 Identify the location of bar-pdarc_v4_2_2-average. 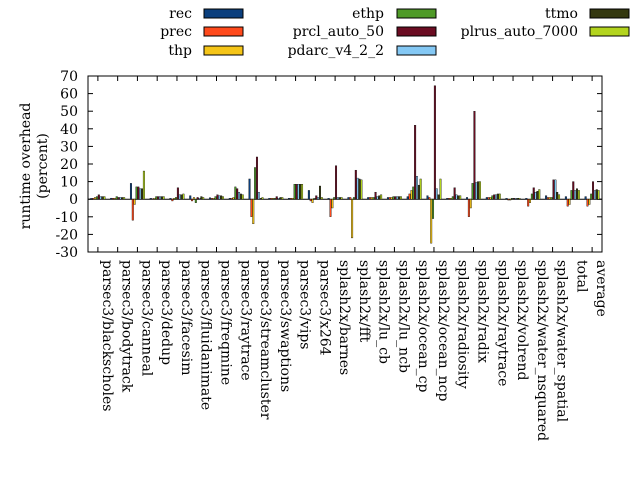
(594, 195).